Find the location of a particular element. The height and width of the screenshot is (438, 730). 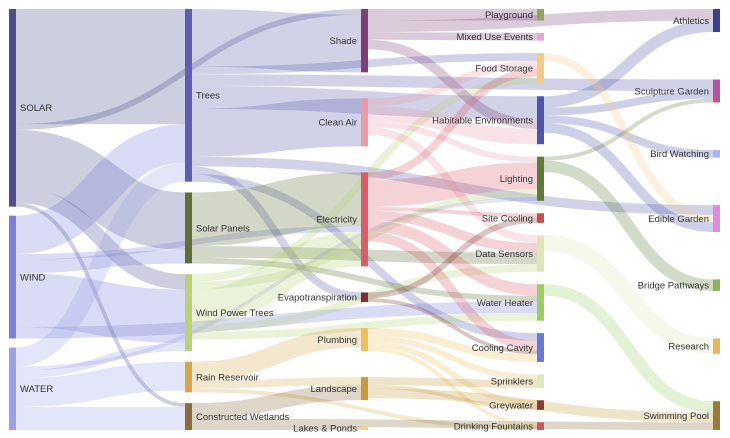

link-water_heater-to-swimming_pool is located at coordinates (628, 348).